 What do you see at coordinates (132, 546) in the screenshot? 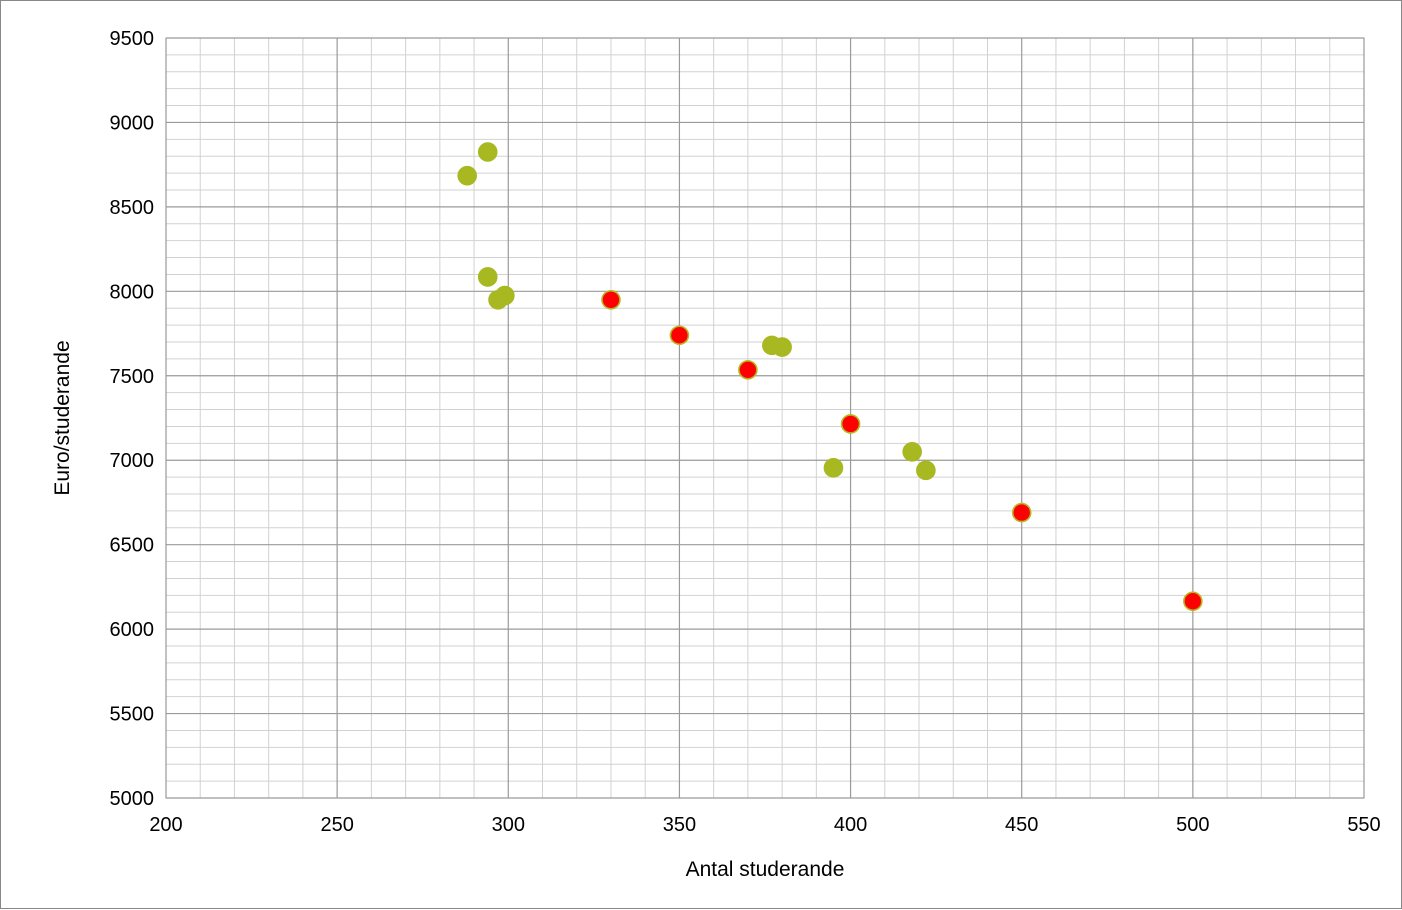
I see `y-tick-label: 6500` at bounding box center [132, 546].